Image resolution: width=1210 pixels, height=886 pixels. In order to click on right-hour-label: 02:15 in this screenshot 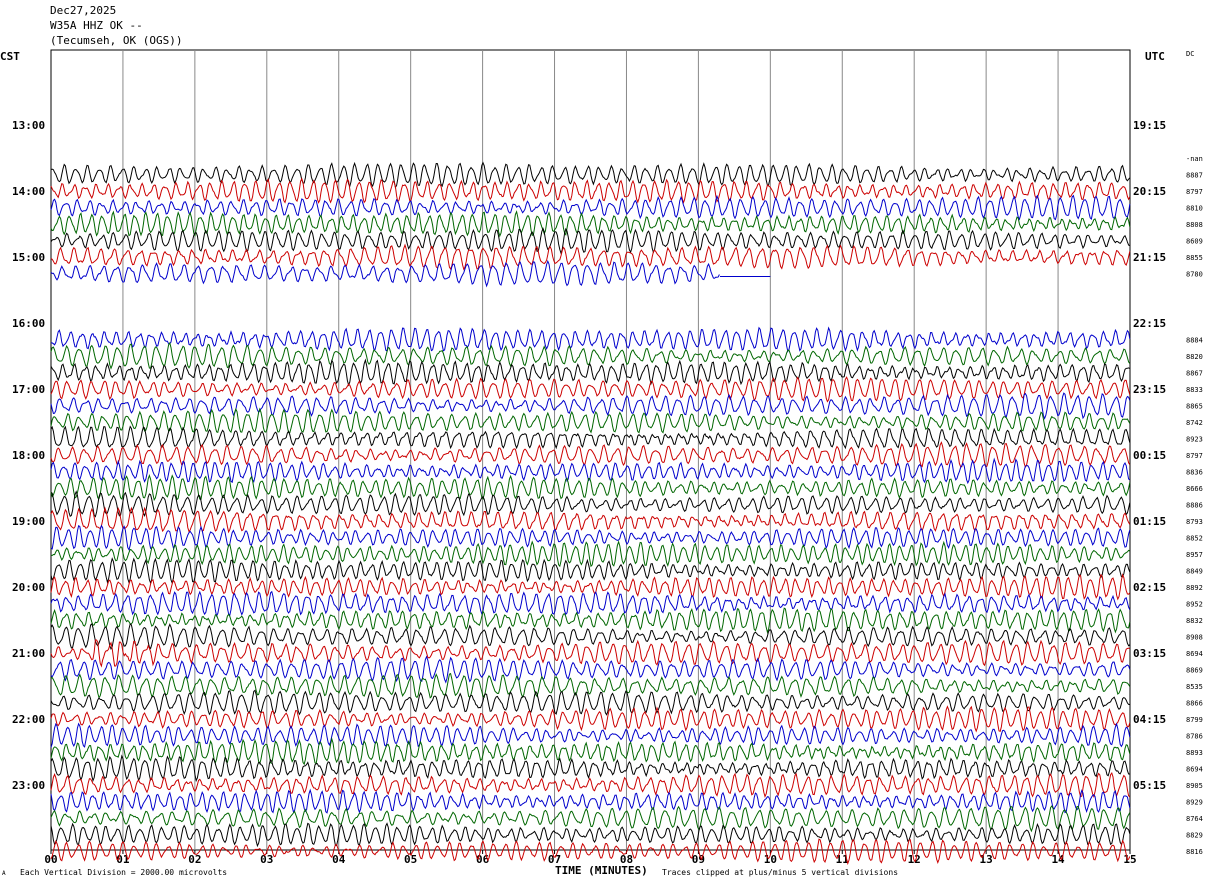, I will do `click(1149, 587)`.